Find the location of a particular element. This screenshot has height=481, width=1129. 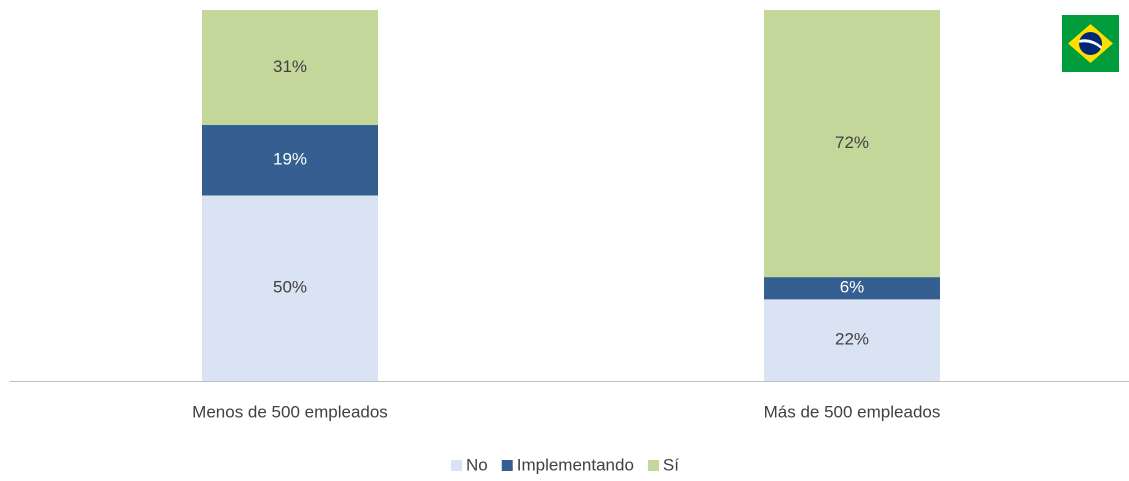

x-tick-label: Más de 500 empleados is located at coordinates (852, 411).